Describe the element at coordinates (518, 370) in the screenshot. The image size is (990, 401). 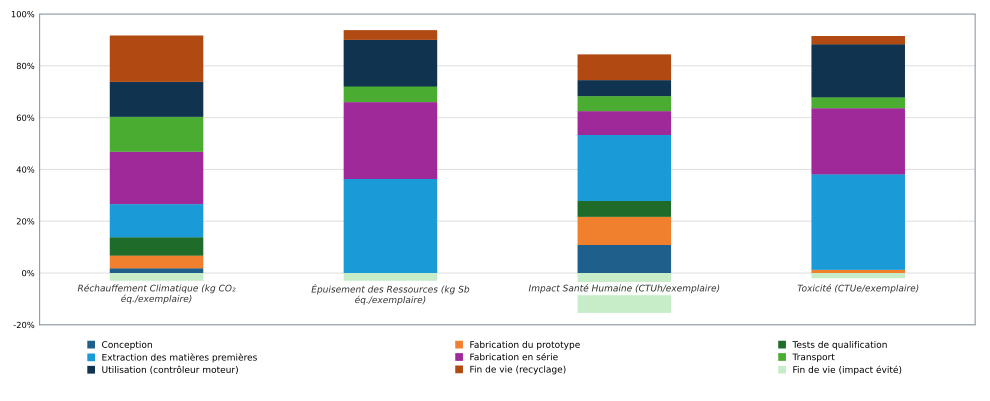
I see `legend-label: Fin de vie (recyclage)` at that location.